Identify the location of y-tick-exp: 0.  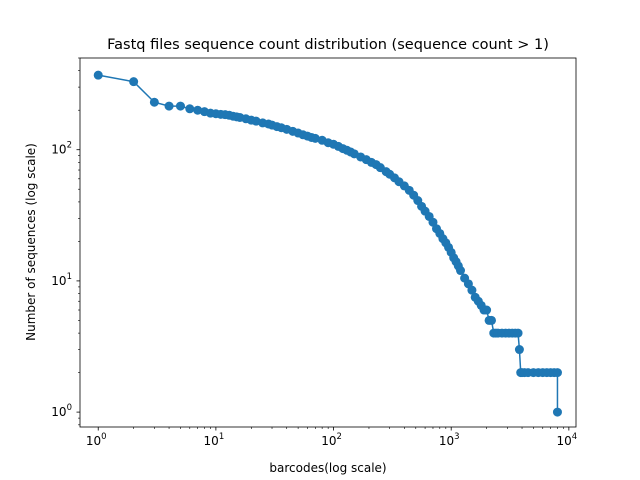
(69, 408).